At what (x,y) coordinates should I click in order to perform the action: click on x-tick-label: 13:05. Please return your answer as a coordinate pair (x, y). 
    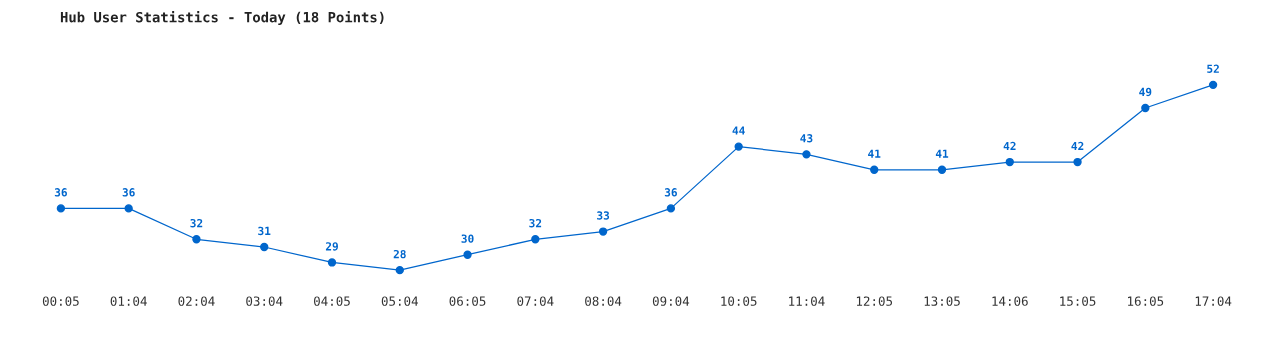
    Looking at the image, I should click on (942, 301).